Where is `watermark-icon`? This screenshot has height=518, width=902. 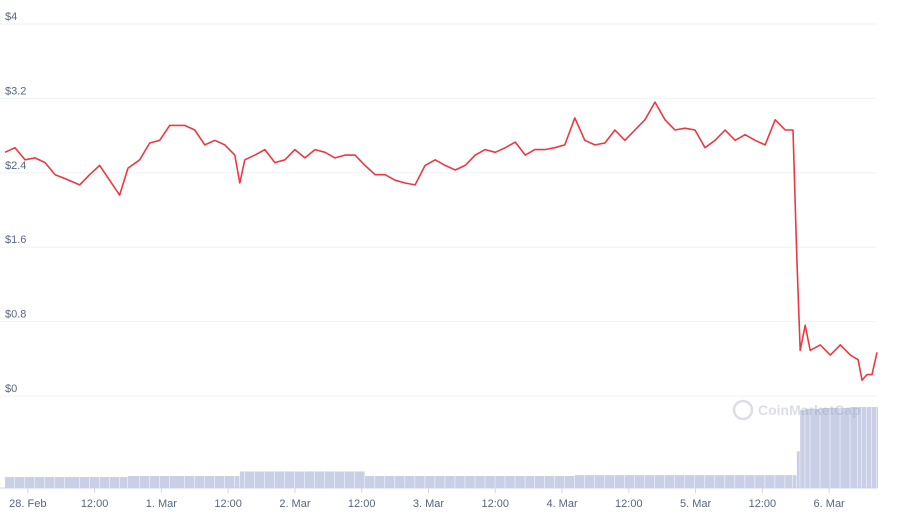
watermark-icon is located at coordinates (743, 410).